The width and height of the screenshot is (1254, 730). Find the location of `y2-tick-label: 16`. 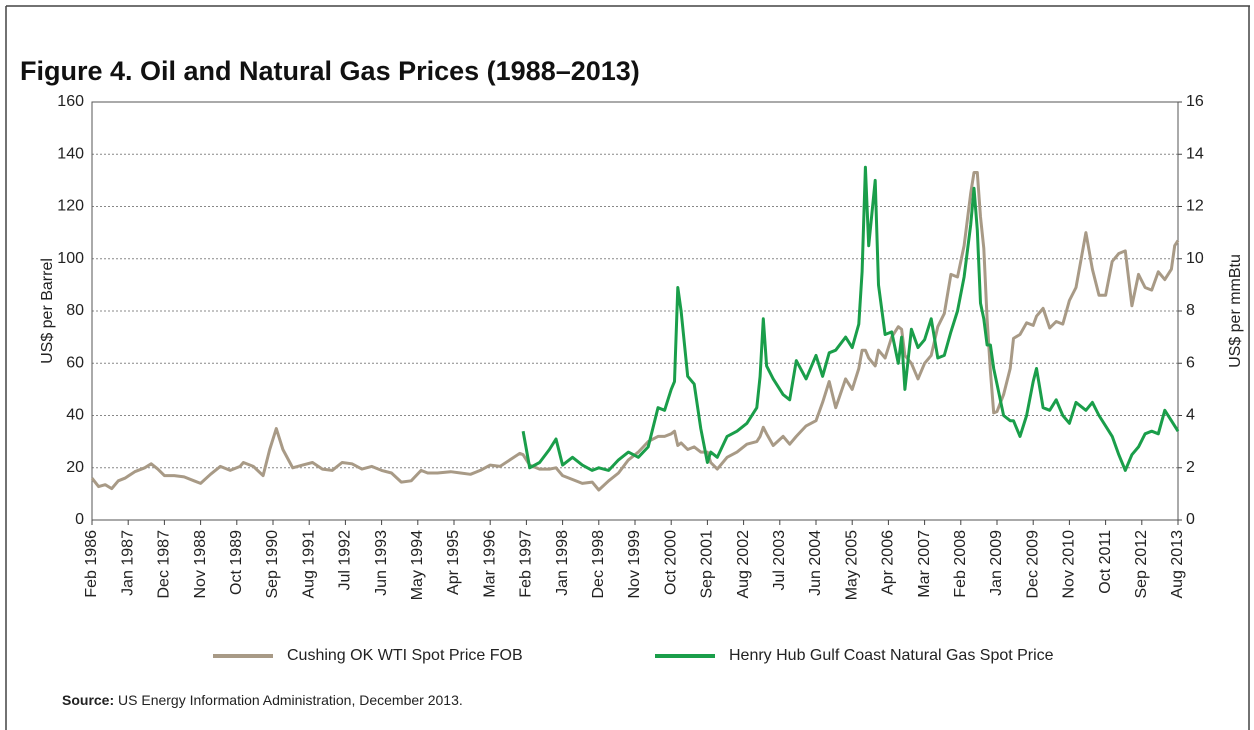

y2-tick-label: 16 is located at coordinates (1195, 101).